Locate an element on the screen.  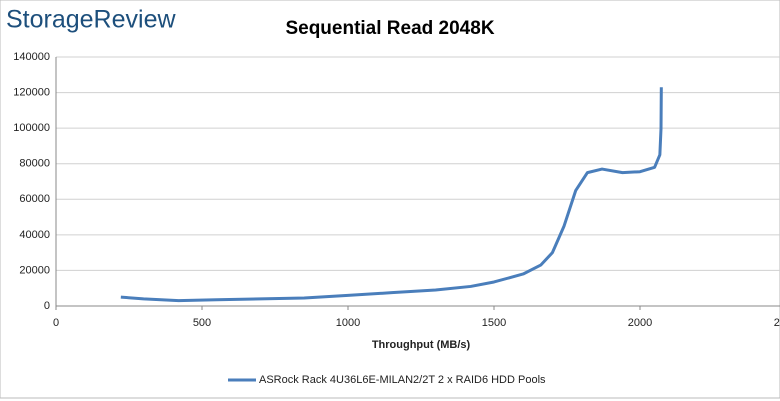
brand-logo: StorageReview is located at coordinates (91, 20).